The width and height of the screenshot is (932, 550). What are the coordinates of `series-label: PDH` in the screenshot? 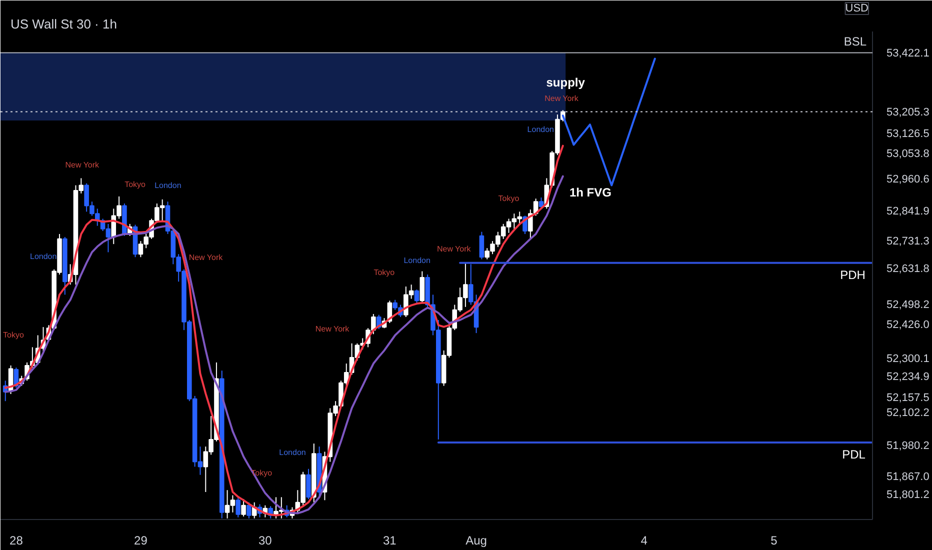 It's located at (853, 275).